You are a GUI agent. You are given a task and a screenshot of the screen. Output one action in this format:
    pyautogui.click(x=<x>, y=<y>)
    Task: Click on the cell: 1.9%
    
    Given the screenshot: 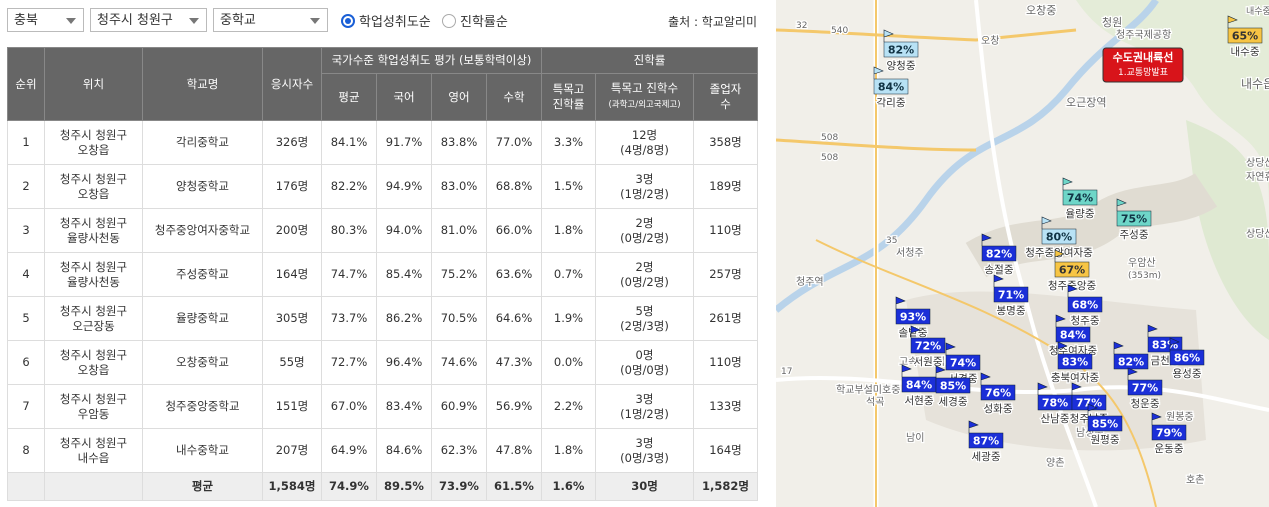 What is the action you would take?
    pyautogui.click(x=568, y=318)
    